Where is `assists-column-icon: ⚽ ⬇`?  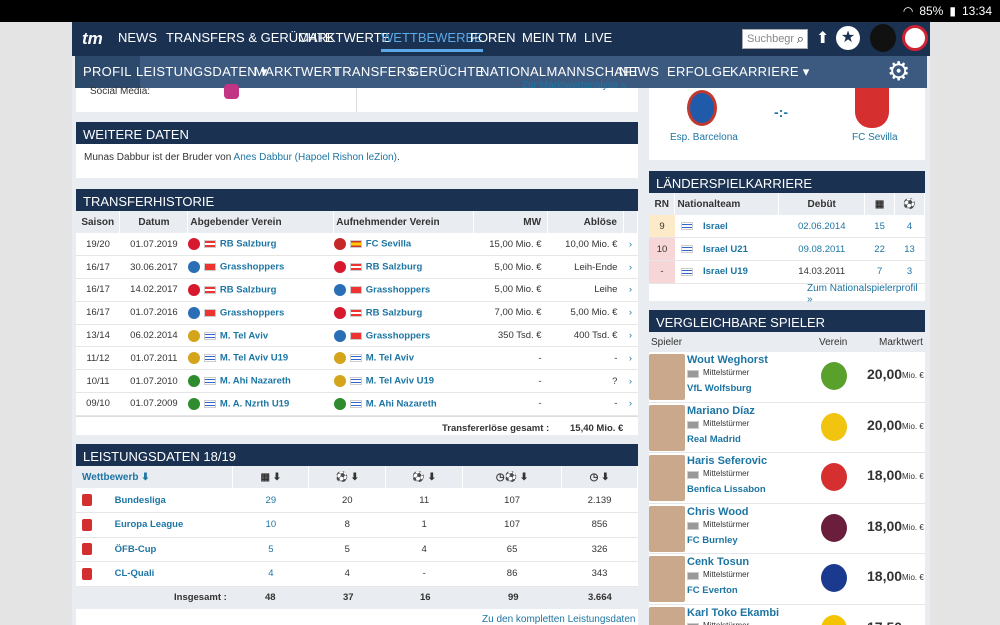
assists-column-icon: ⚽ ⬇ is located at coordinates (424, 477).